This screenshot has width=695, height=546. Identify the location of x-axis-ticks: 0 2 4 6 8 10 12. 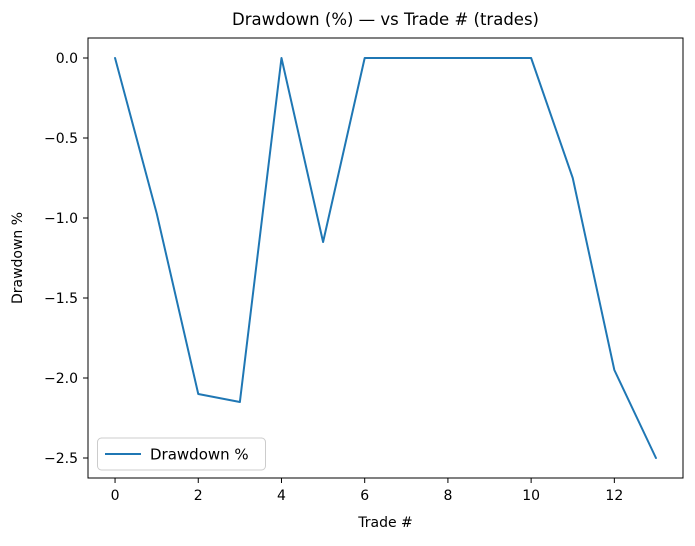
(367, 491).